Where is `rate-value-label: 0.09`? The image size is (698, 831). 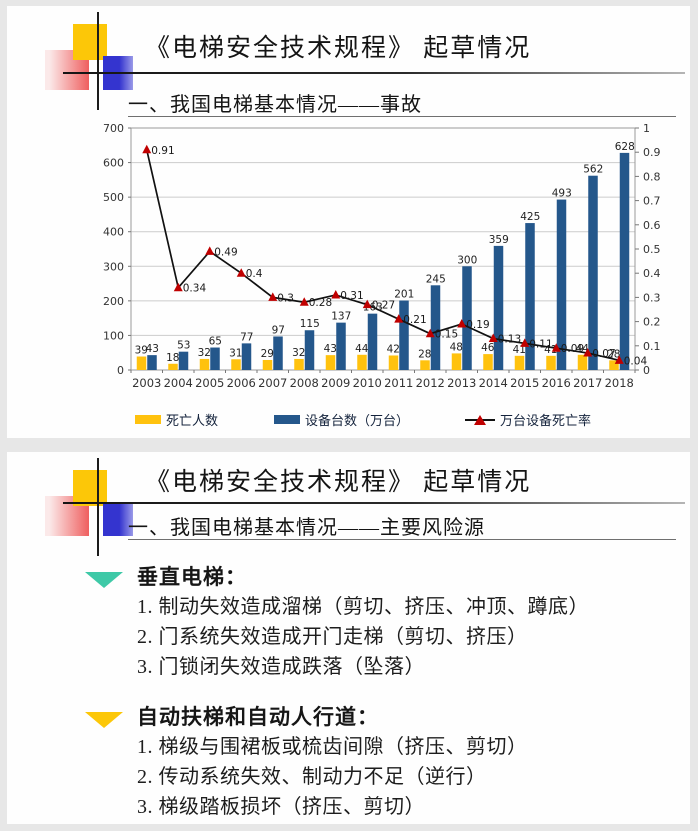 rate-value-label: 0.09 is located at coordinates (572, 349).